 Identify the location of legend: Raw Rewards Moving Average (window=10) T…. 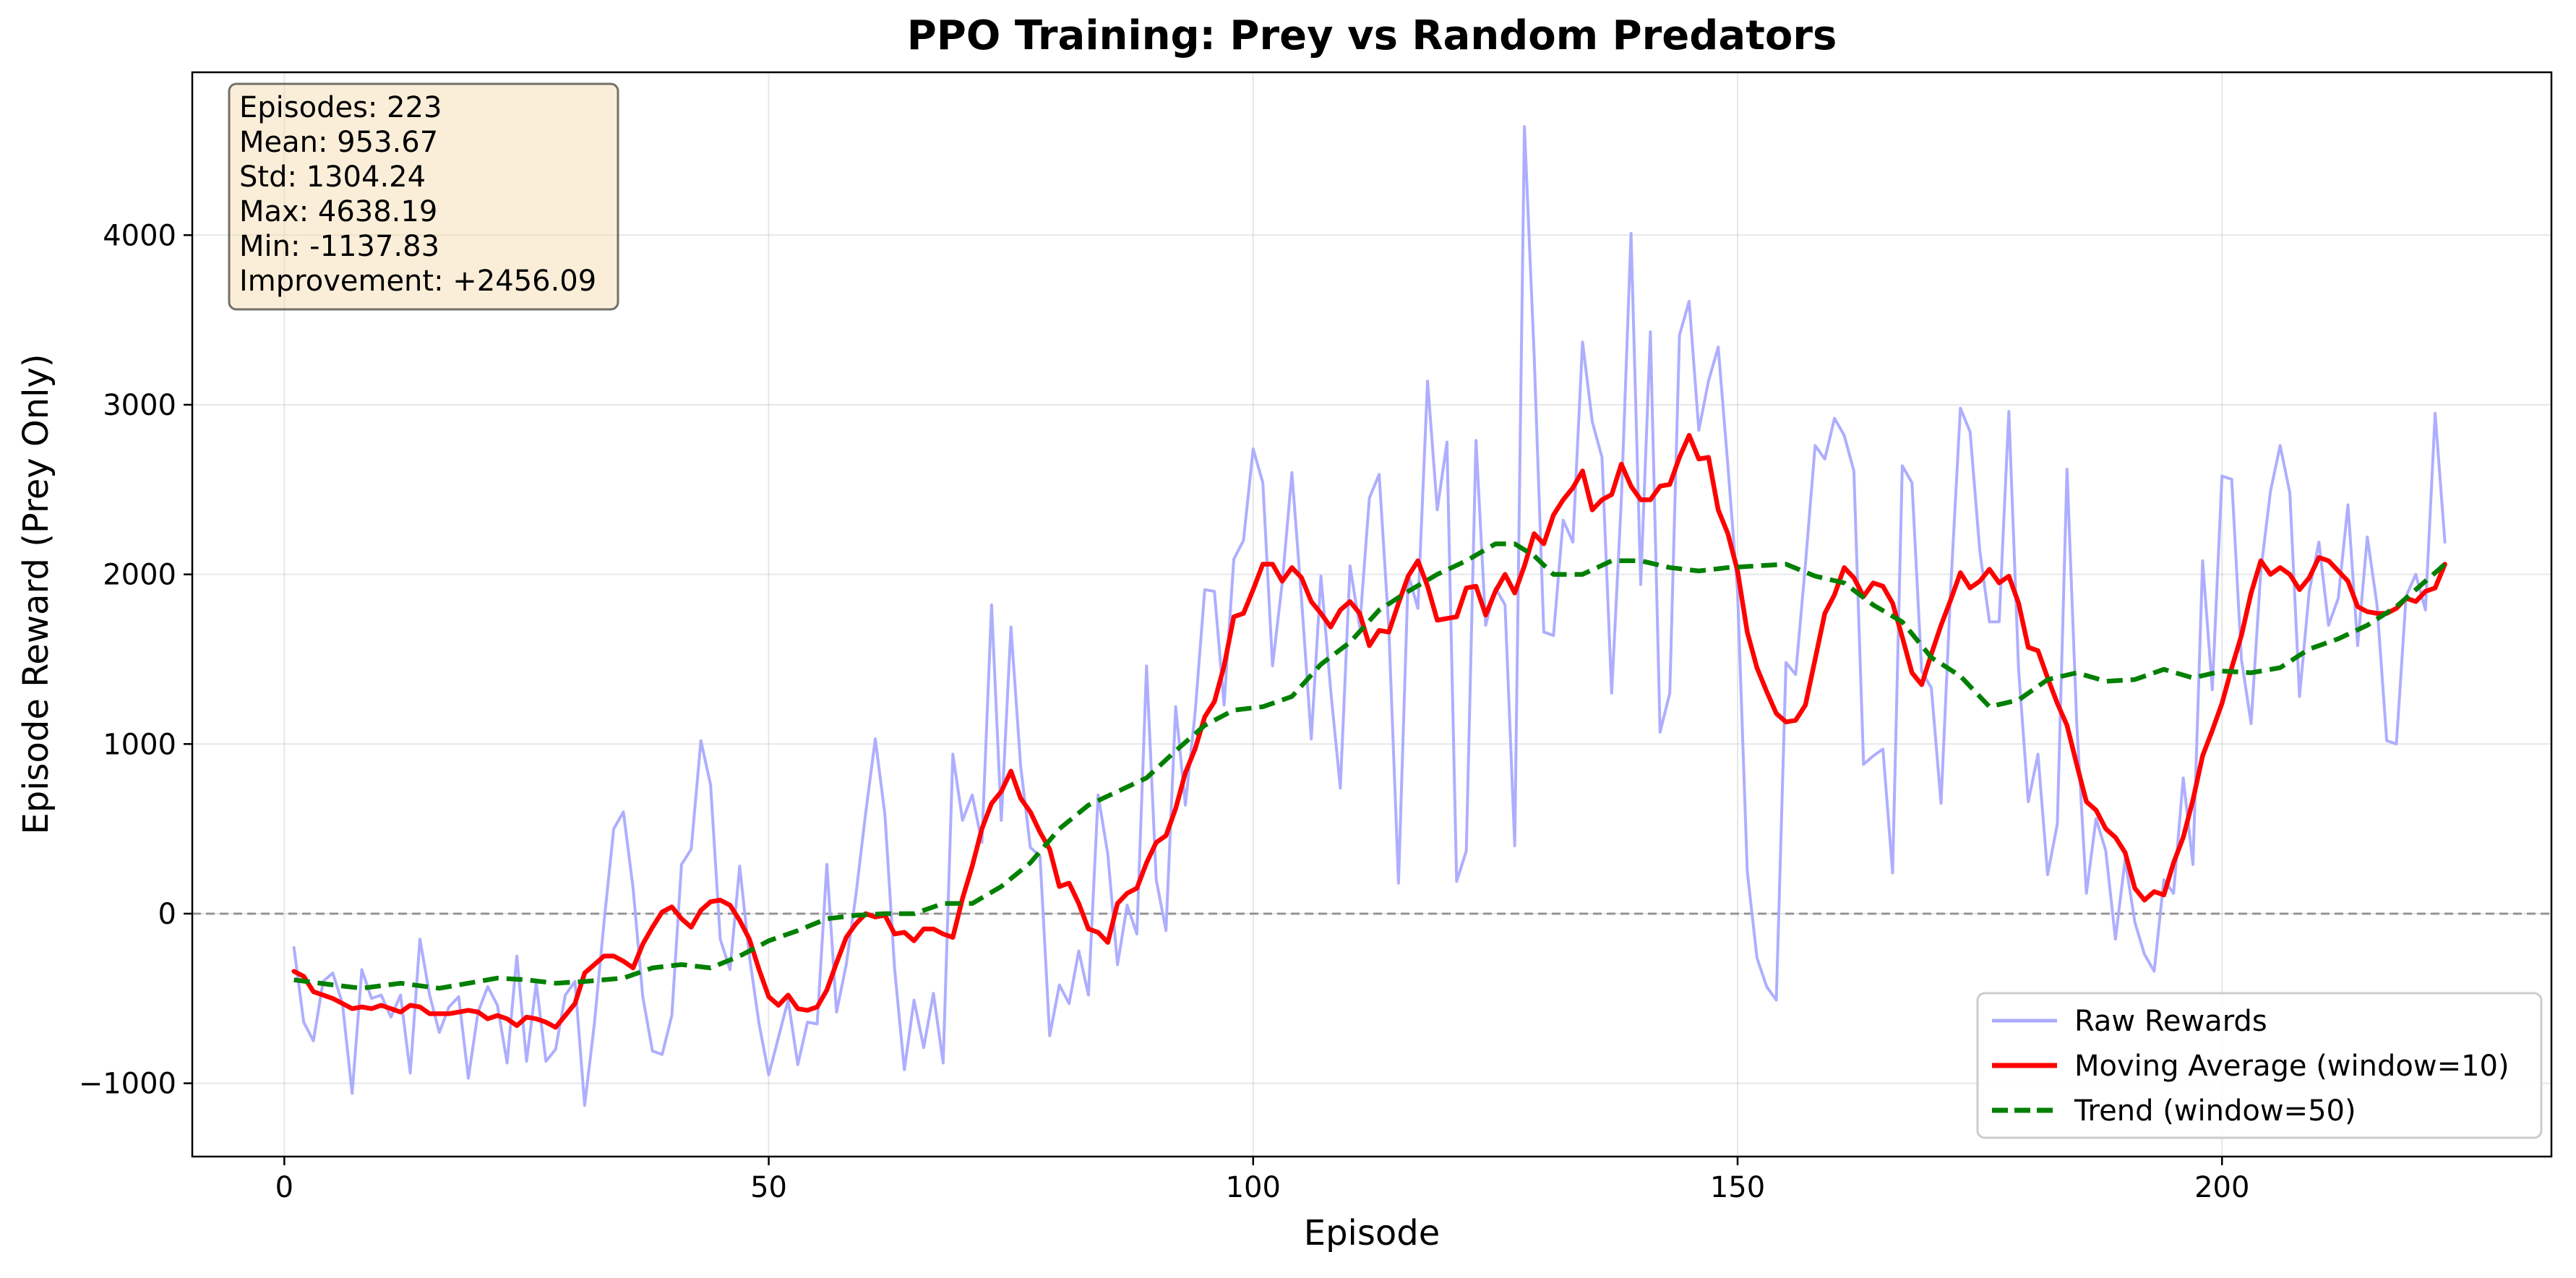
(2259, 1065).